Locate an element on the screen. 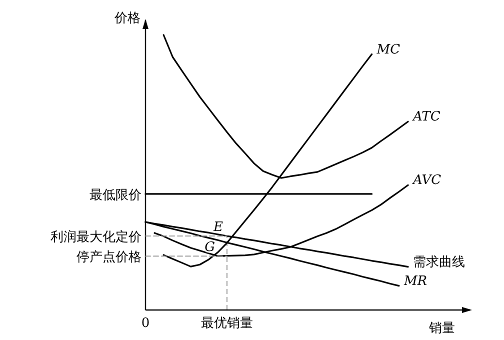  series-label: 利润最大化定价 is located at coordinates (96, 238).